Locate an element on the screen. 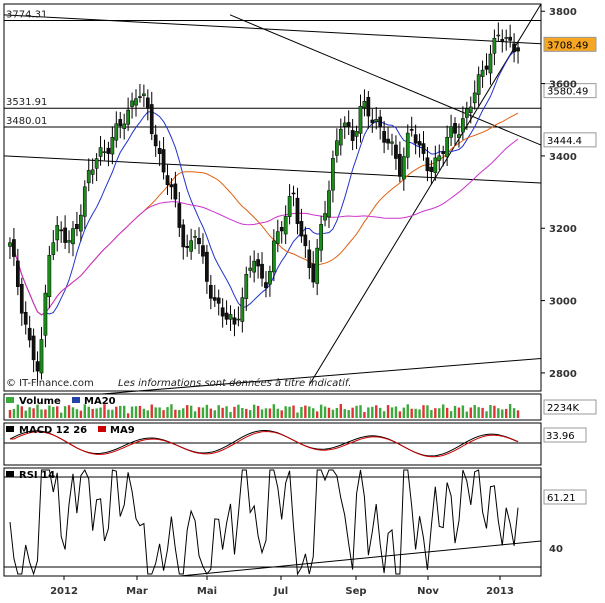  x-tick-label: 2012 is located at coordinates (64, 591).